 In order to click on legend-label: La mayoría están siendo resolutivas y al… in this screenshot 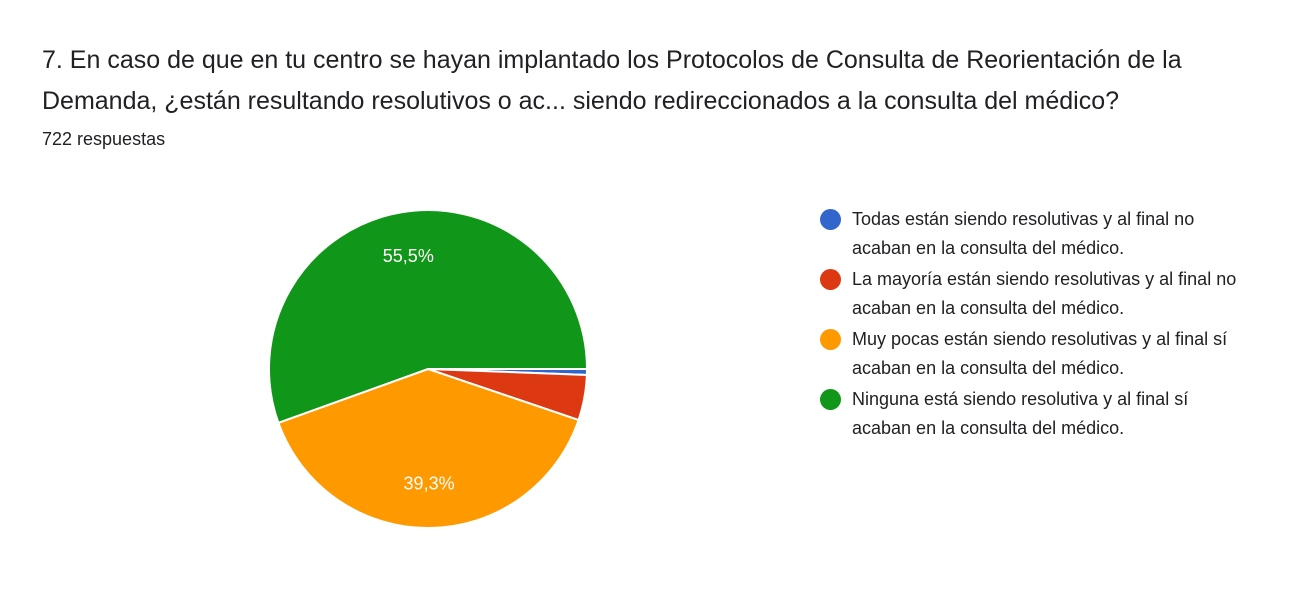, I will do `click(1044, 293)`.